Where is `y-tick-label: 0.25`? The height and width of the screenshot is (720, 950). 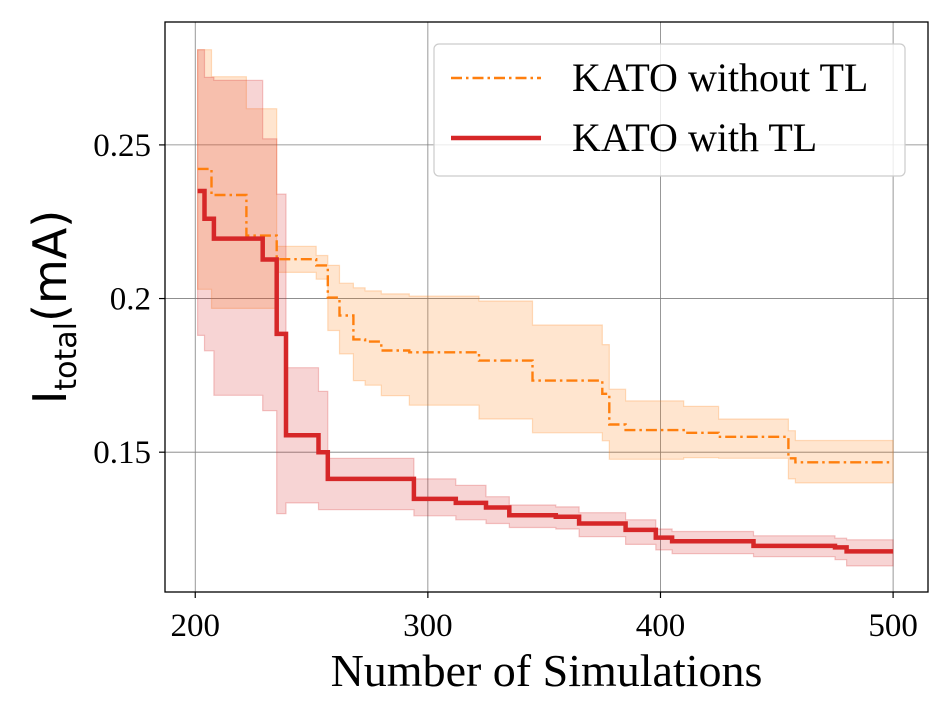 y-tick-label: 0.25 is located at coordinates (122, 146).